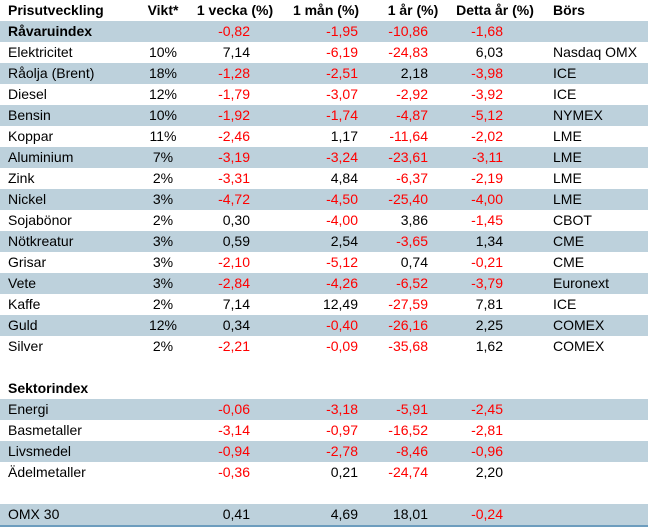 The image size is (648, 527). I want to click on cell-vikt: 2%, so click(163, 346).